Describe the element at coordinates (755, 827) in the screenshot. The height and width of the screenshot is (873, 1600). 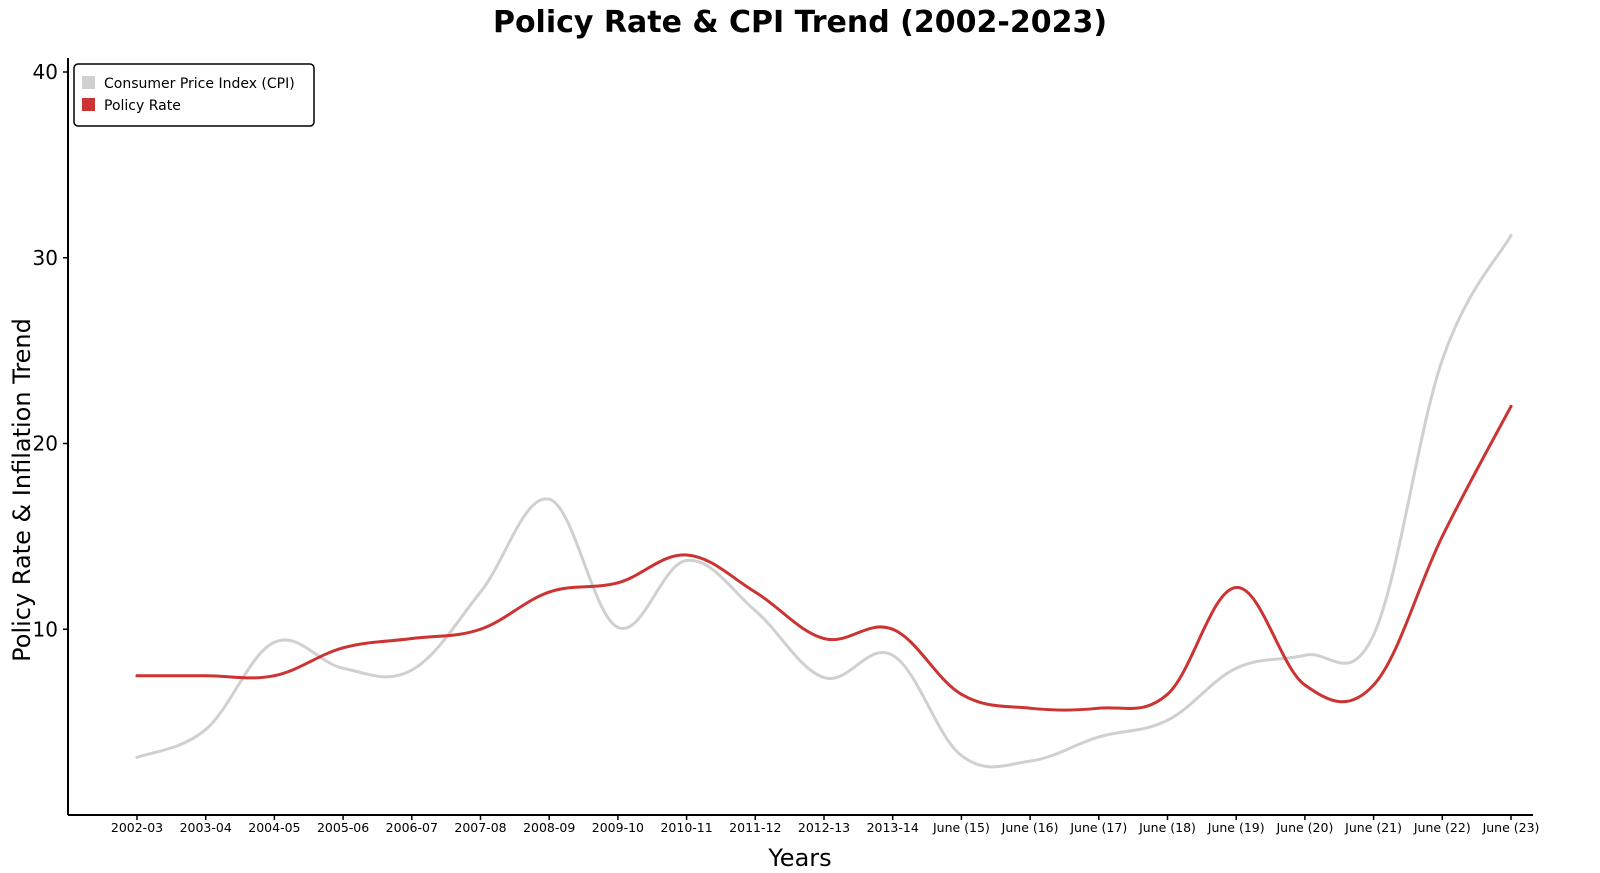
I see `x-tick-label: 2011-12` at that location.